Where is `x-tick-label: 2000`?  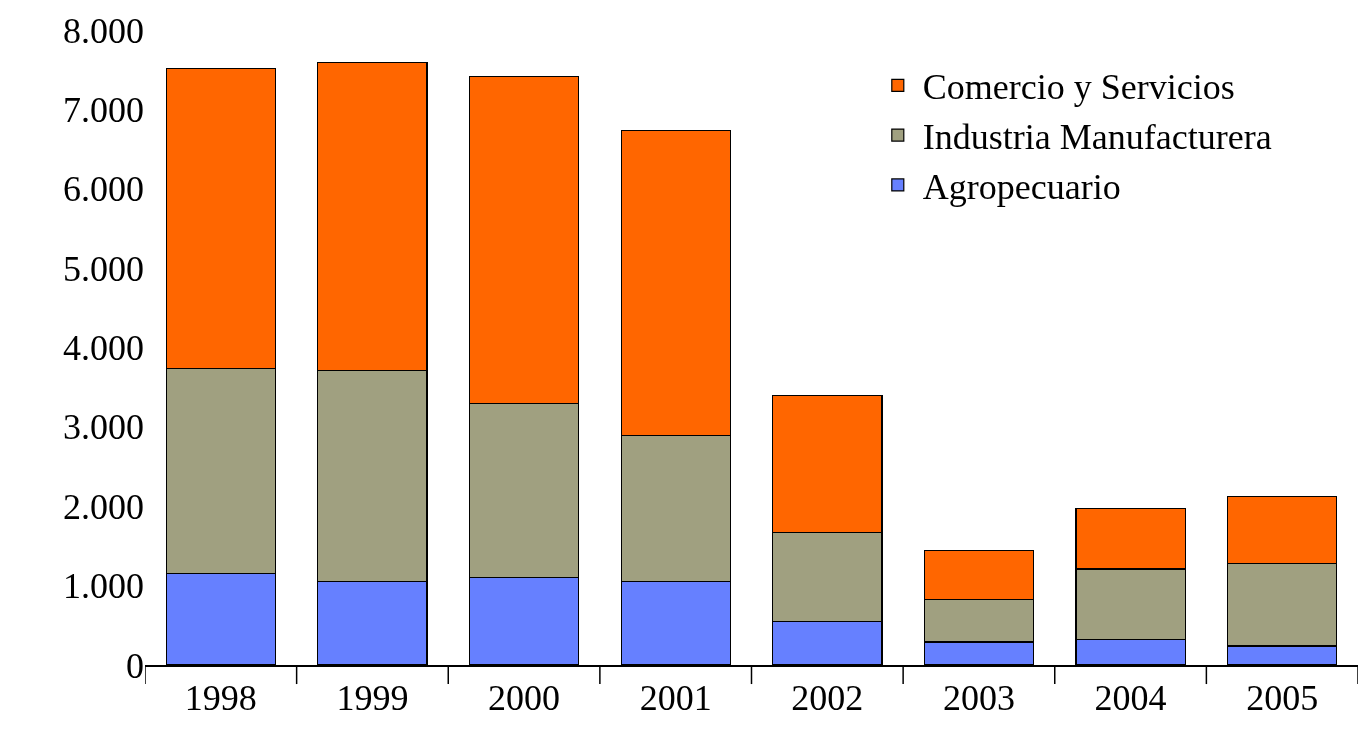
x-tick-label: 2000 is located at coordinates (524, 697).